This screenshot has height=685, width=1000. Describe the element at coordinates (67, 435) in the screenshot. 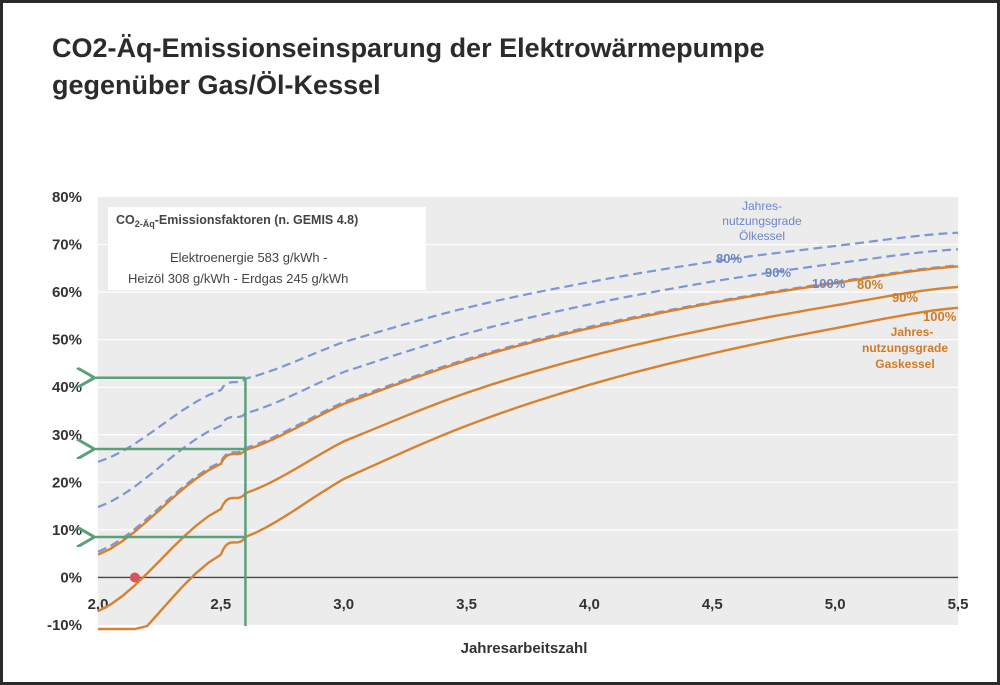

I see `y-tick-label: 30%` at that location.